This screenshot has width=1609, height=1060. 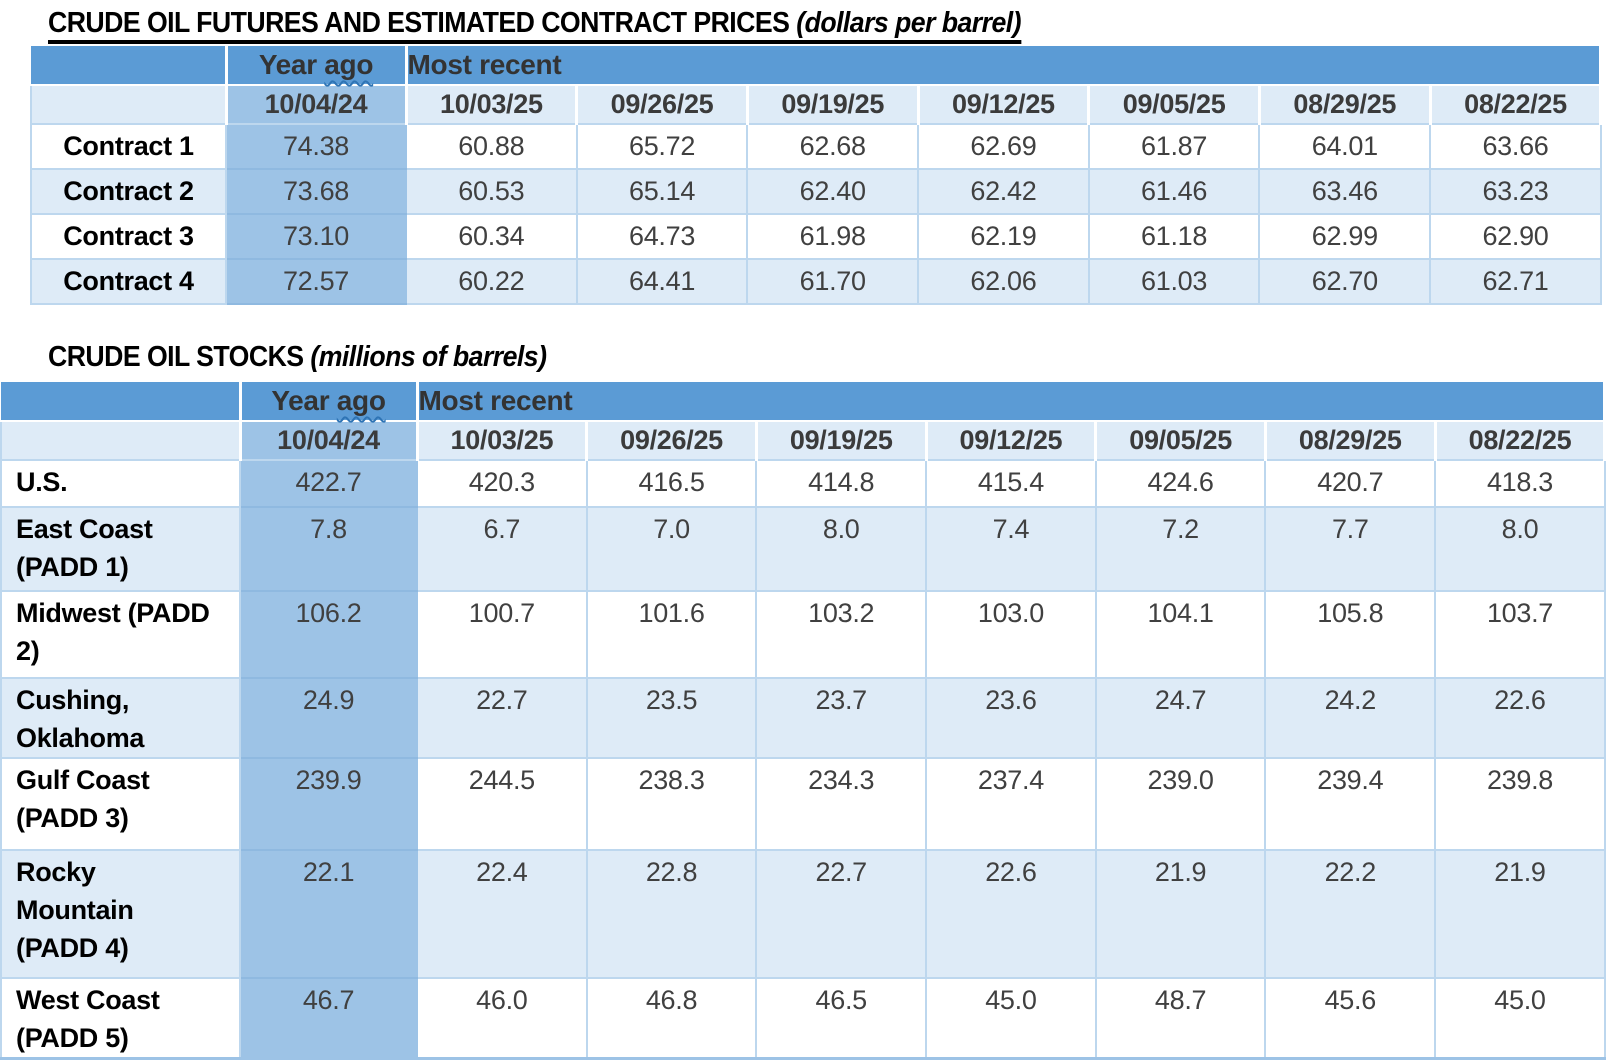 What do you see at coordinates (833, 146) in the screenshot?
I see `value-cell: 62.68` at bounding box center [833, 146].